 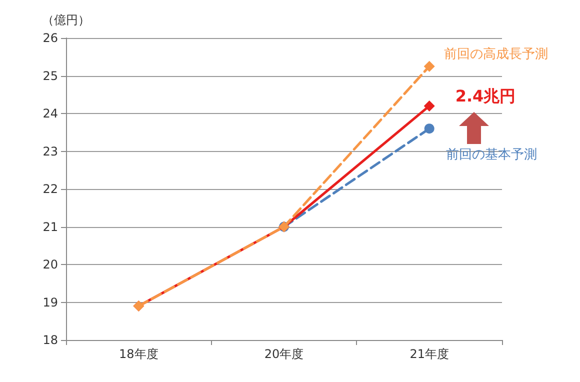 What do you see at coordinates (50, 75) in the screenshot?
I see `y-tick-label: 25` at bounding box center [50, 75].